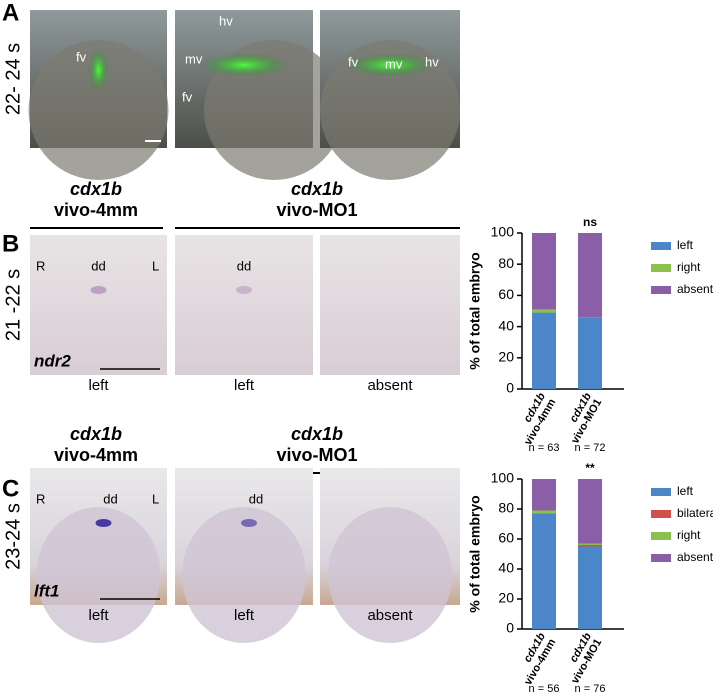  I want to click on panel-letter: C, so click(10, 488).